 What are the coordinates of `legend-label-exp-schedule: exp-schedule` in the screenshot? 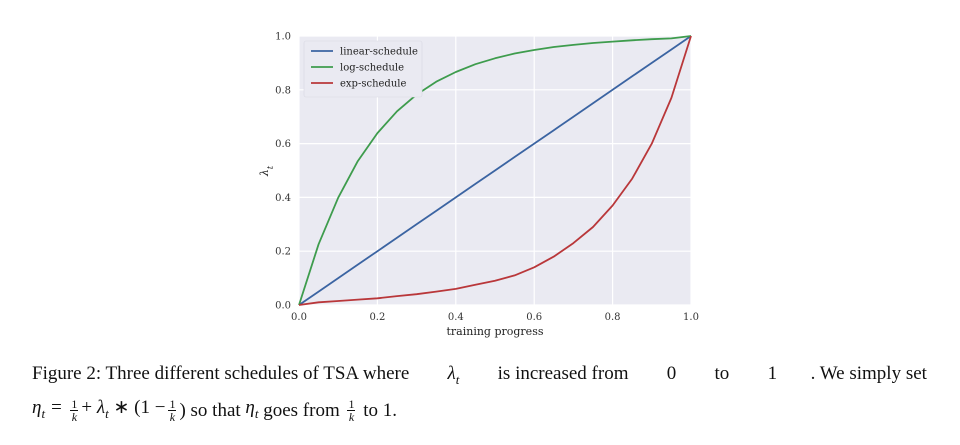 It's located at (373, 84).